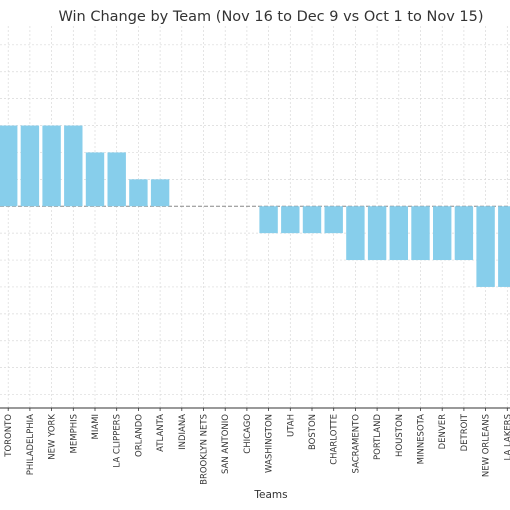  I want to click on x-tick-label: INDIANA, so click(183, 432).